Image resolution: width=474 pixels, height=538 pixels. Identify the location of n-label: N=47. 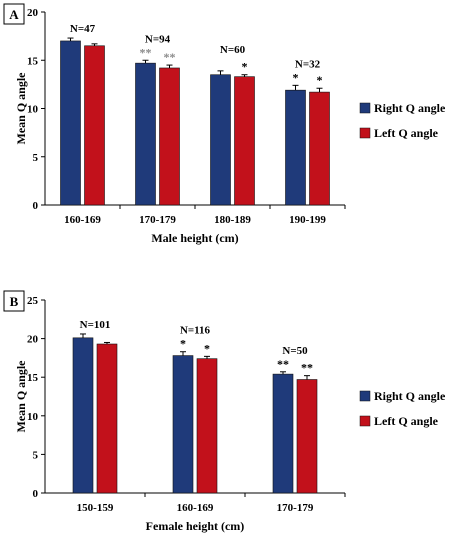
(83, 29).